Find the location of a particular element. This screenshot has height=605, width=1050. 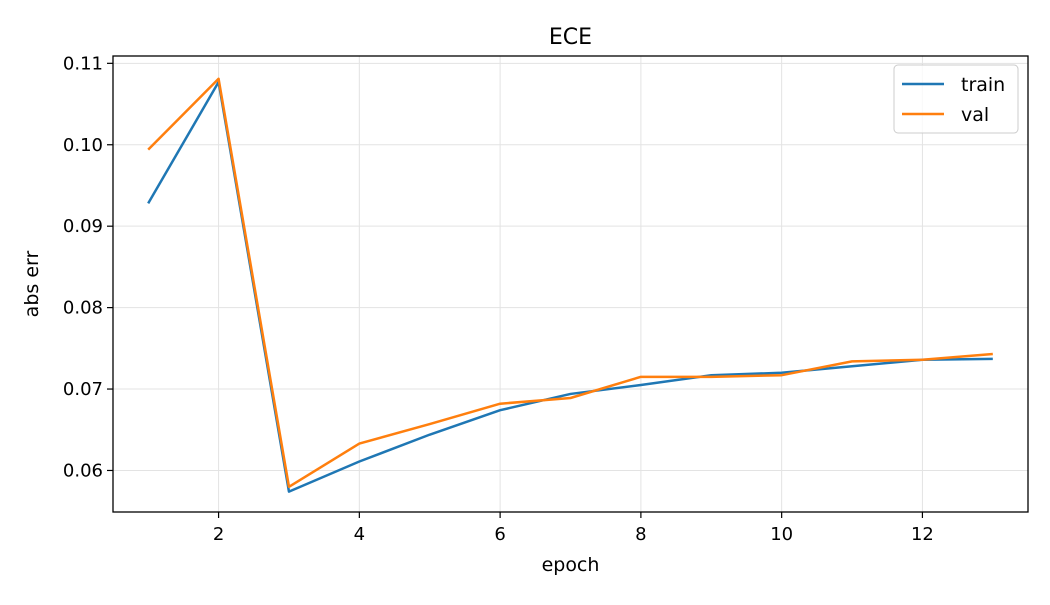

x-axis-label: epoch is located at coordinates (571, 565).